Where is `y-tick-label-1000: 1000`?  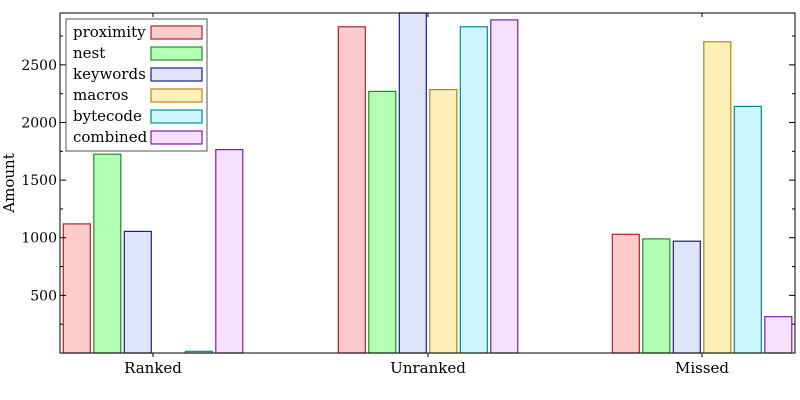 y-tick-label-1000: 1000 is located at coordinates (39, 239).